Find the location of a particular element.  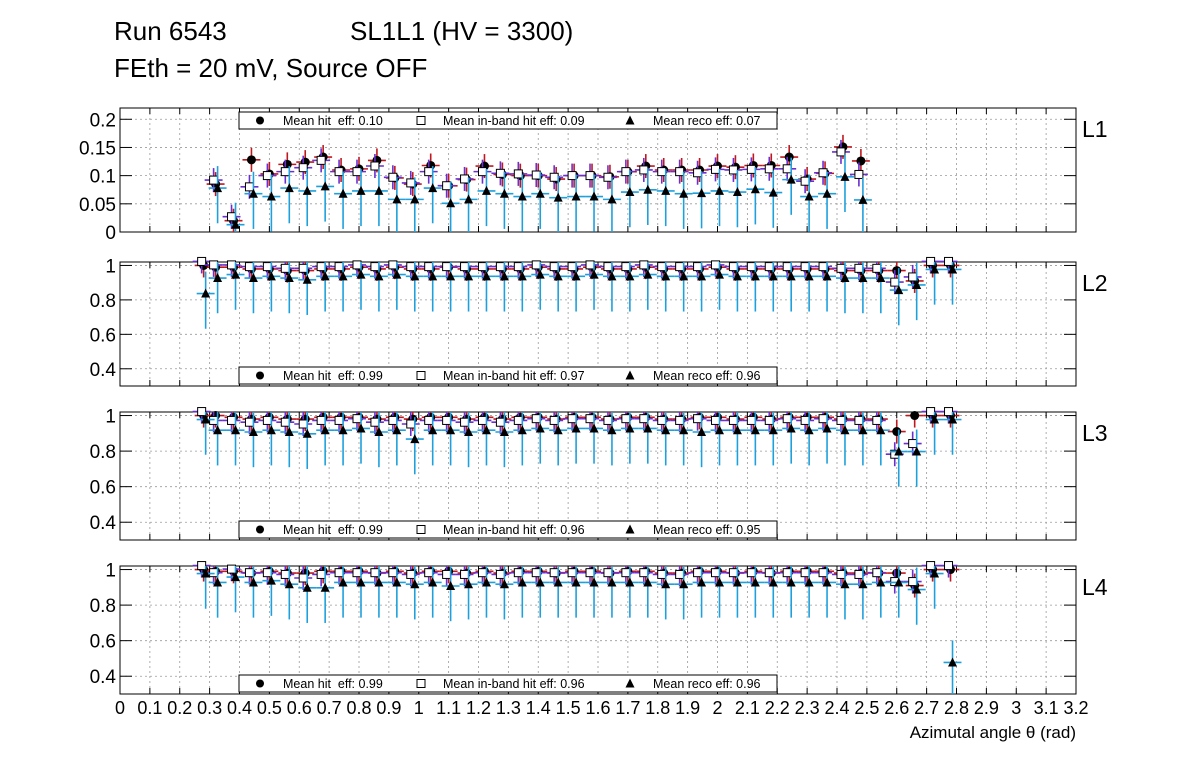

run-title: Run 6543 is located at coordinates (170, 31).